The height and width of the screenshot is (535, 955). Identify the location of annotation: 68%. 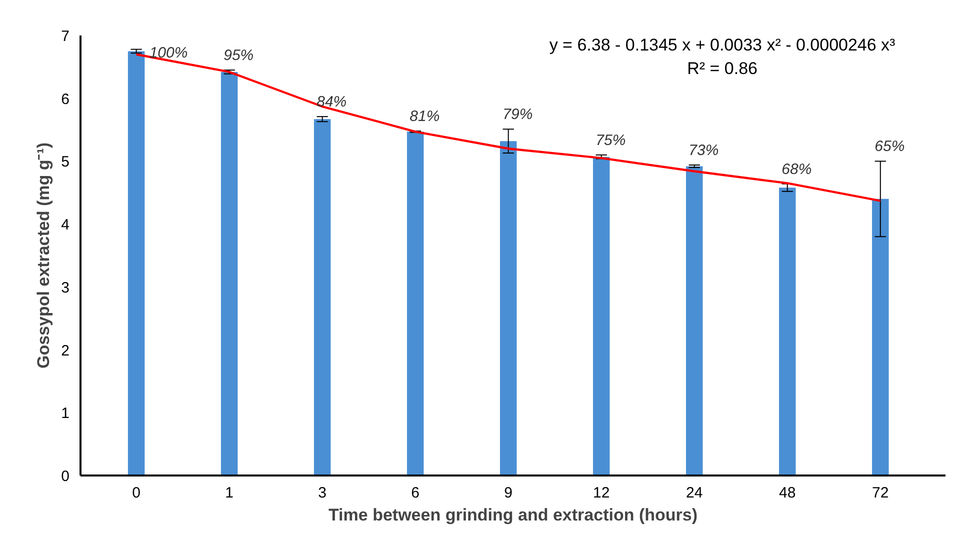
(797, 169).